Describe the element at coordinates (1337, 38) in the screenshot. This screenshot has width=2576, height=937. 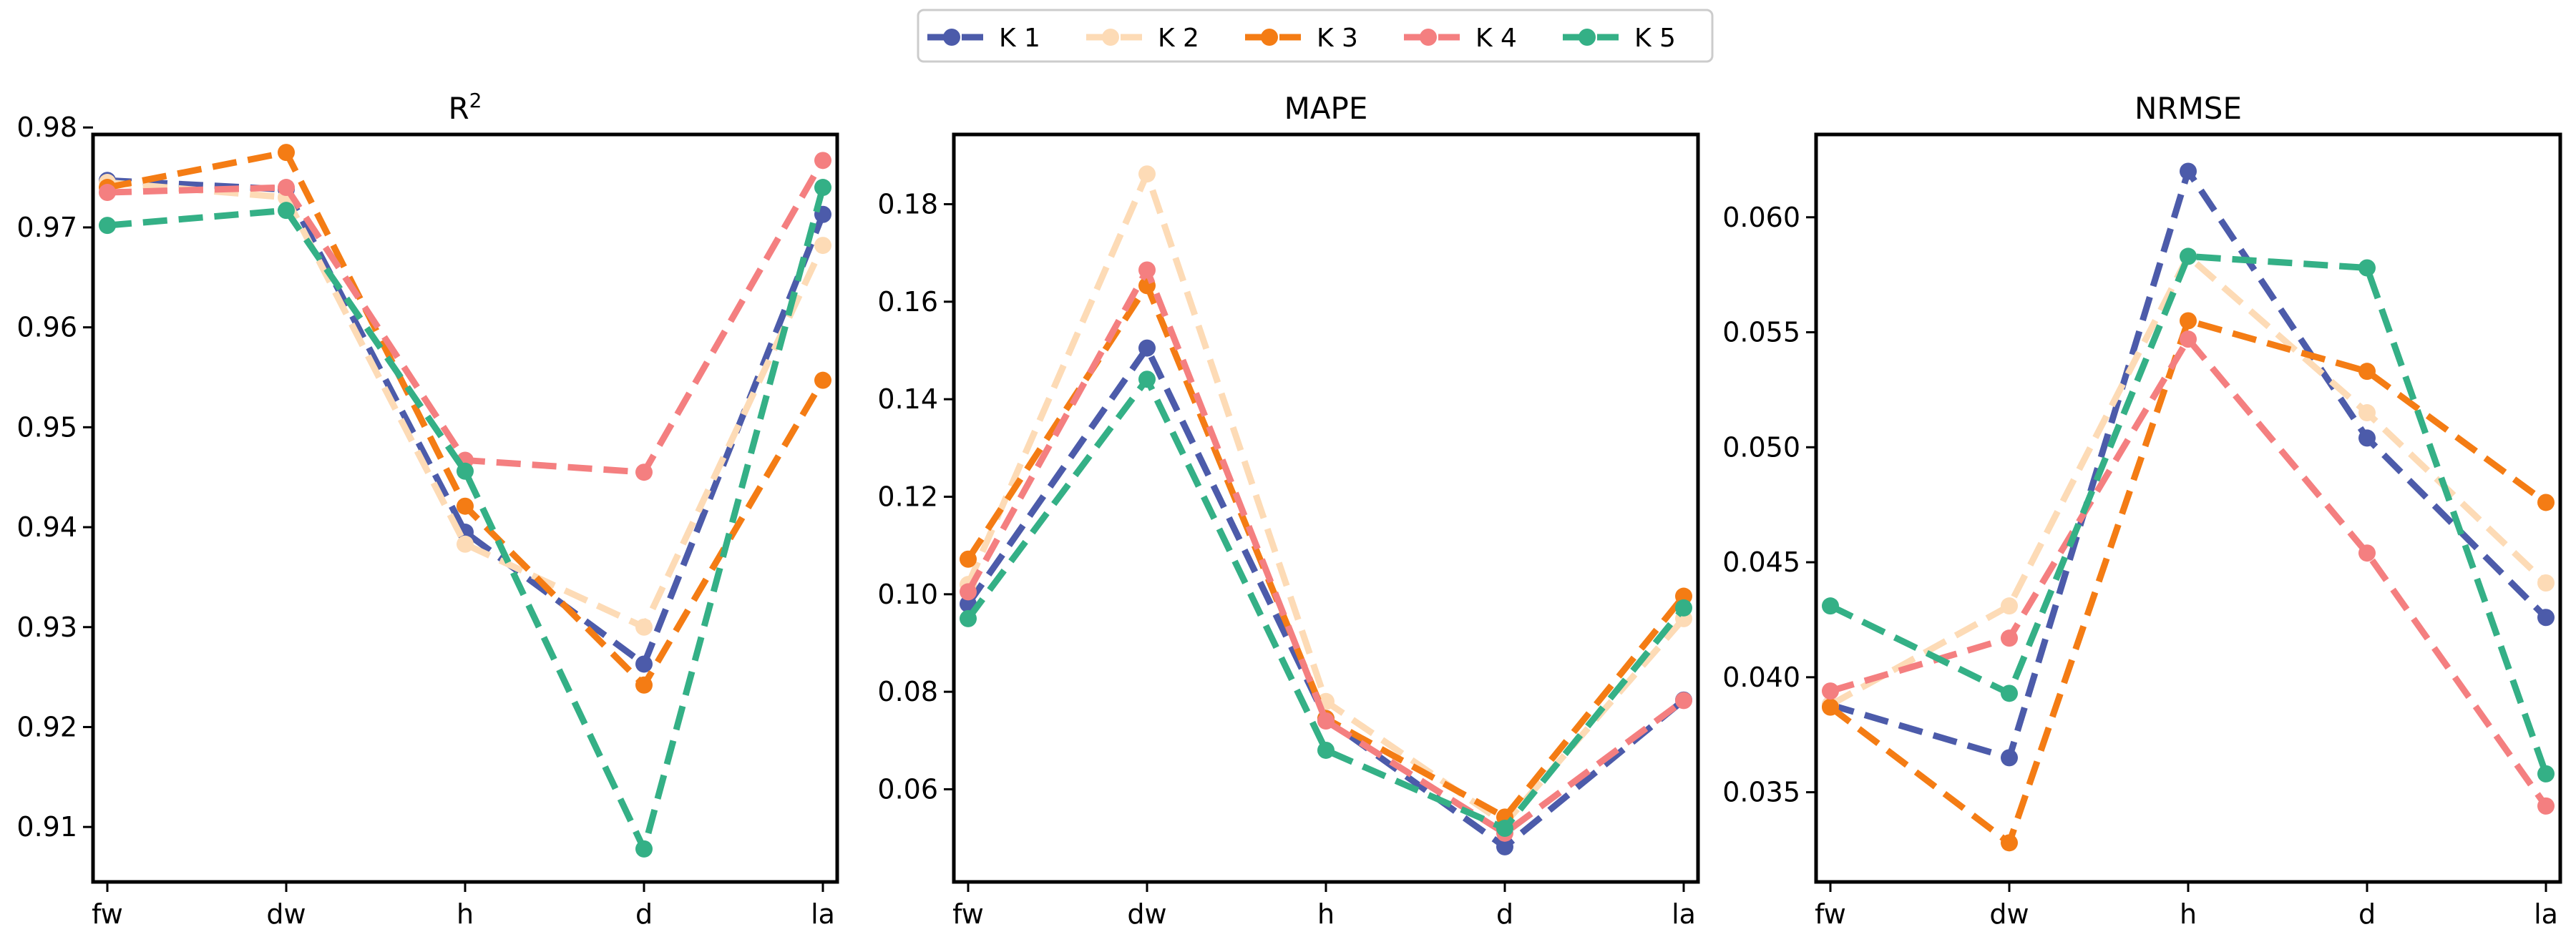
I see `legend-label: K 3` at that location.